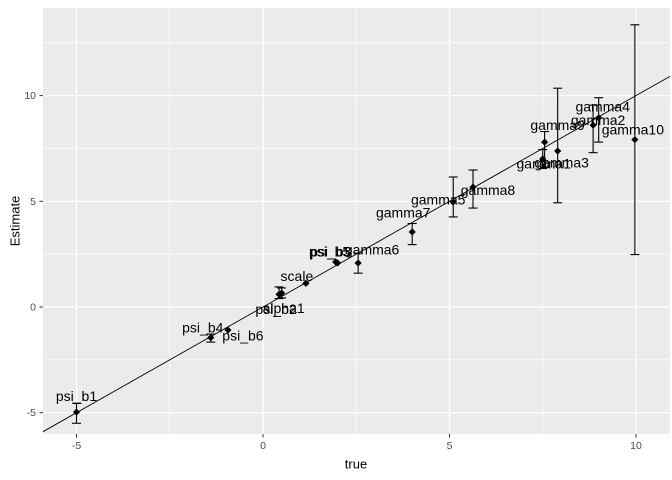 The image size is (672, 480). What do you see at coordinates (282, 293) in the screenshot?
I see `data-point-alpha1` at bounding box center [282, 293].